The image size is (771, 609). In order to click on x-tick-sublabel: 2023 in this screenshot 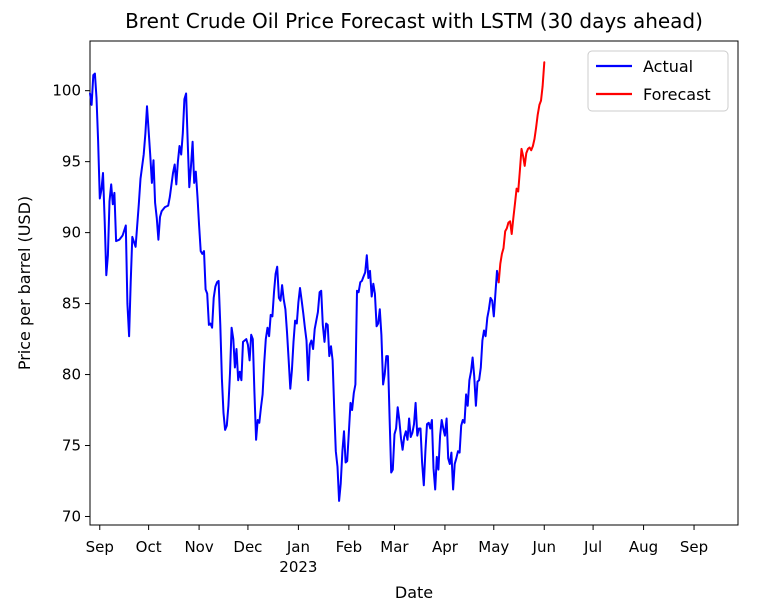, I will do `click(298, 567)`.